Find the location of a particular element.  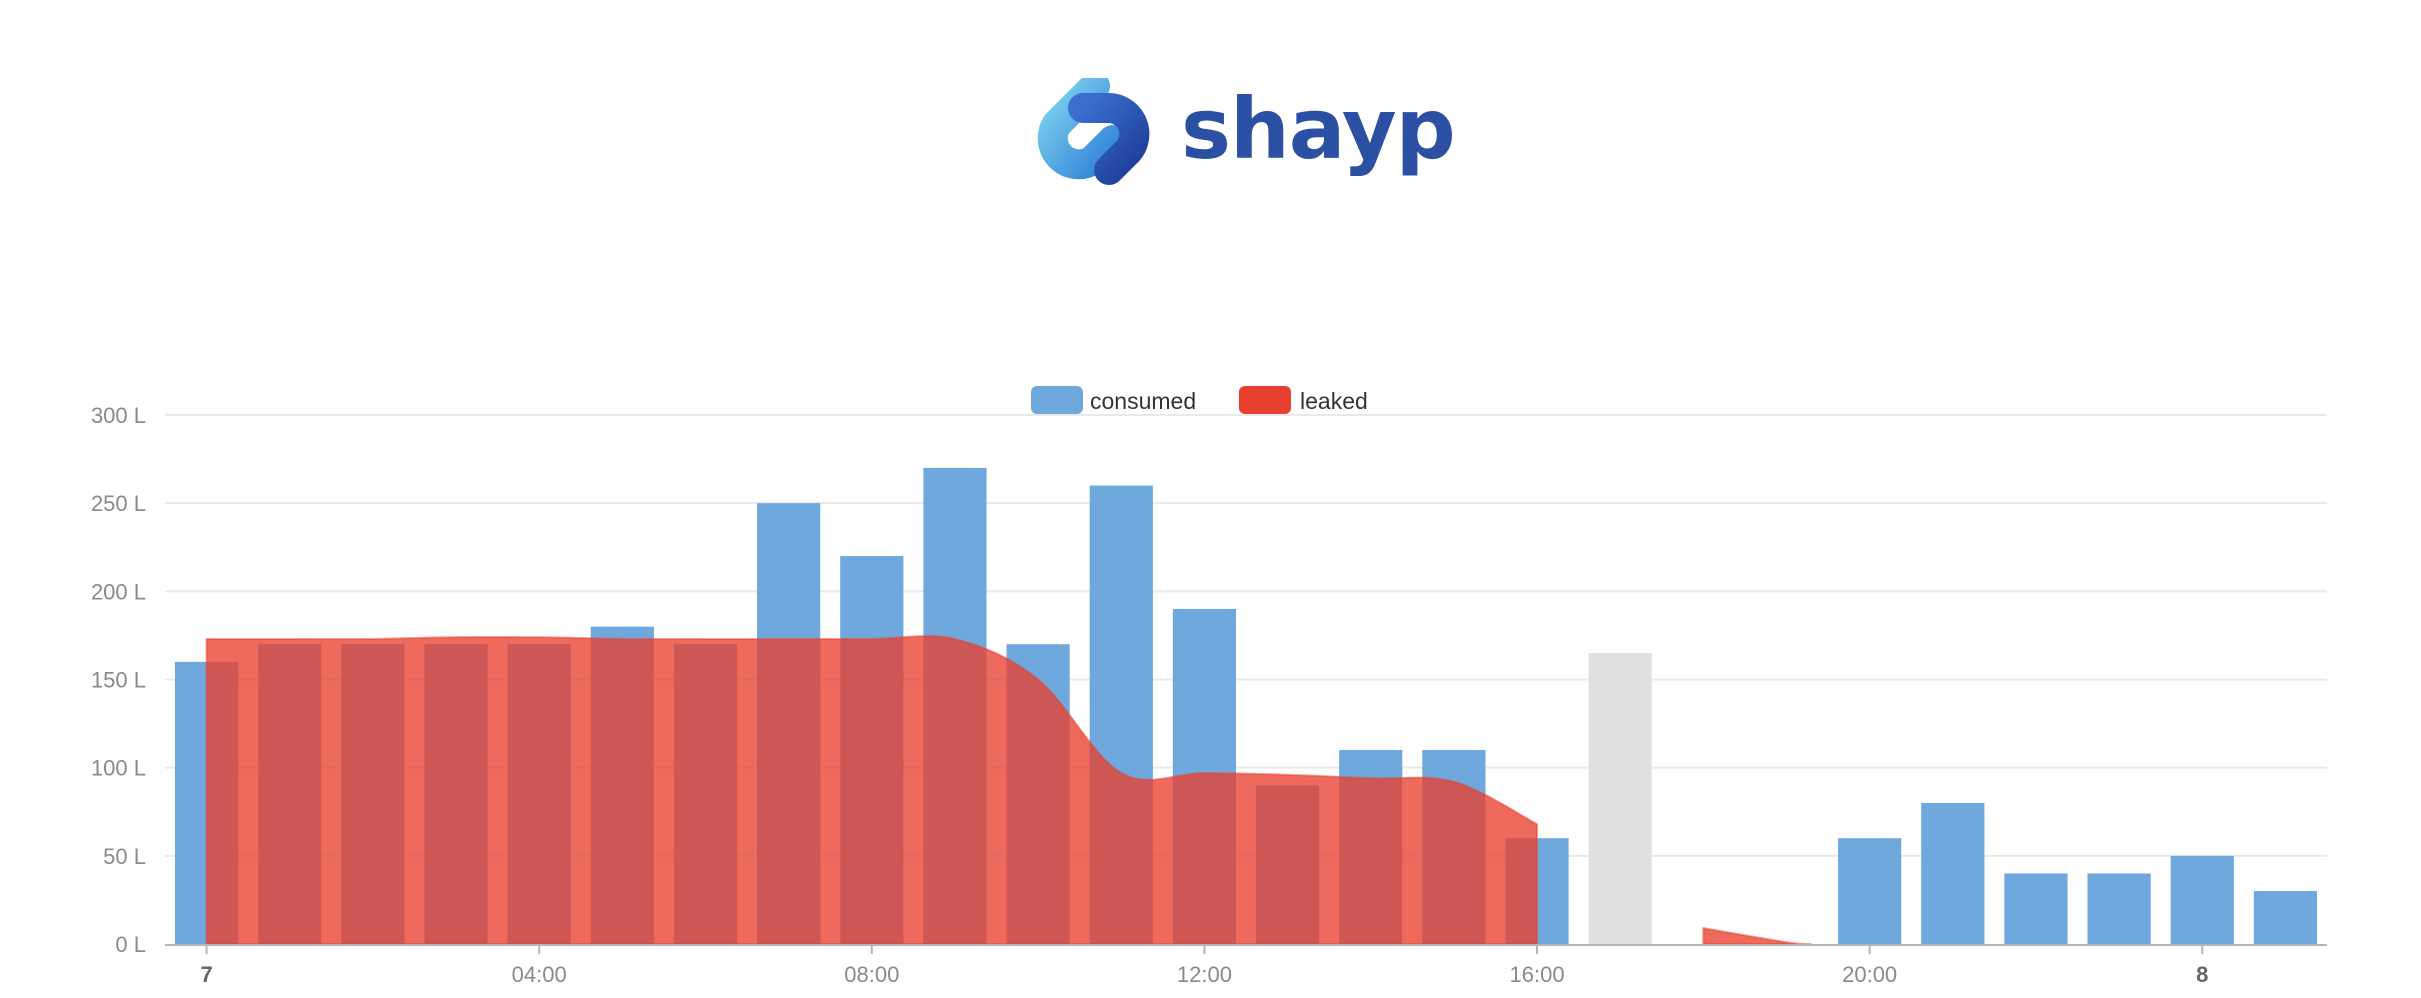

shayp-logo: shayp is located at coordinates (1240, 133).